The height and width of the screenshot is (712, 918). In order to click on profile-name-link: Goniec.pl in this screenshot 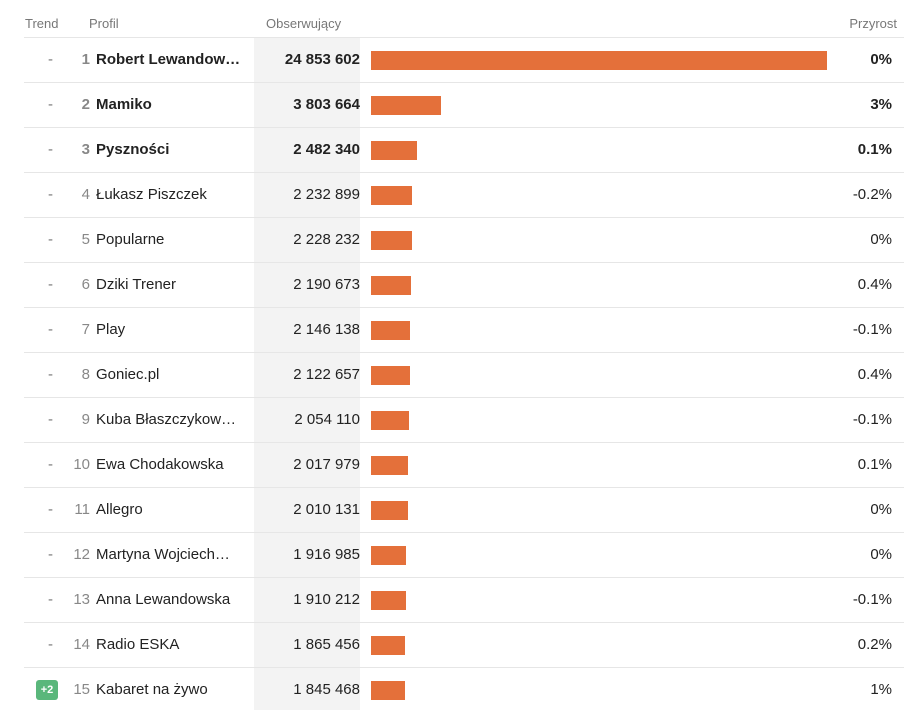, I will do `click(128, 374)`.